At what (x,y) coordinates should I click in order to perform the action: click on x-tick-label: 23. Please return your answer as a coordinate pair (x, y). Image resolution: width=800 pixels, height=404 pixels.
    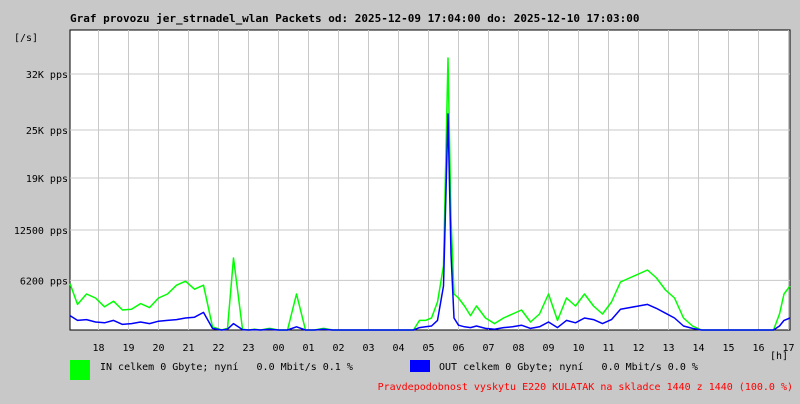
    Looking at the image, I should click on (248, 348).